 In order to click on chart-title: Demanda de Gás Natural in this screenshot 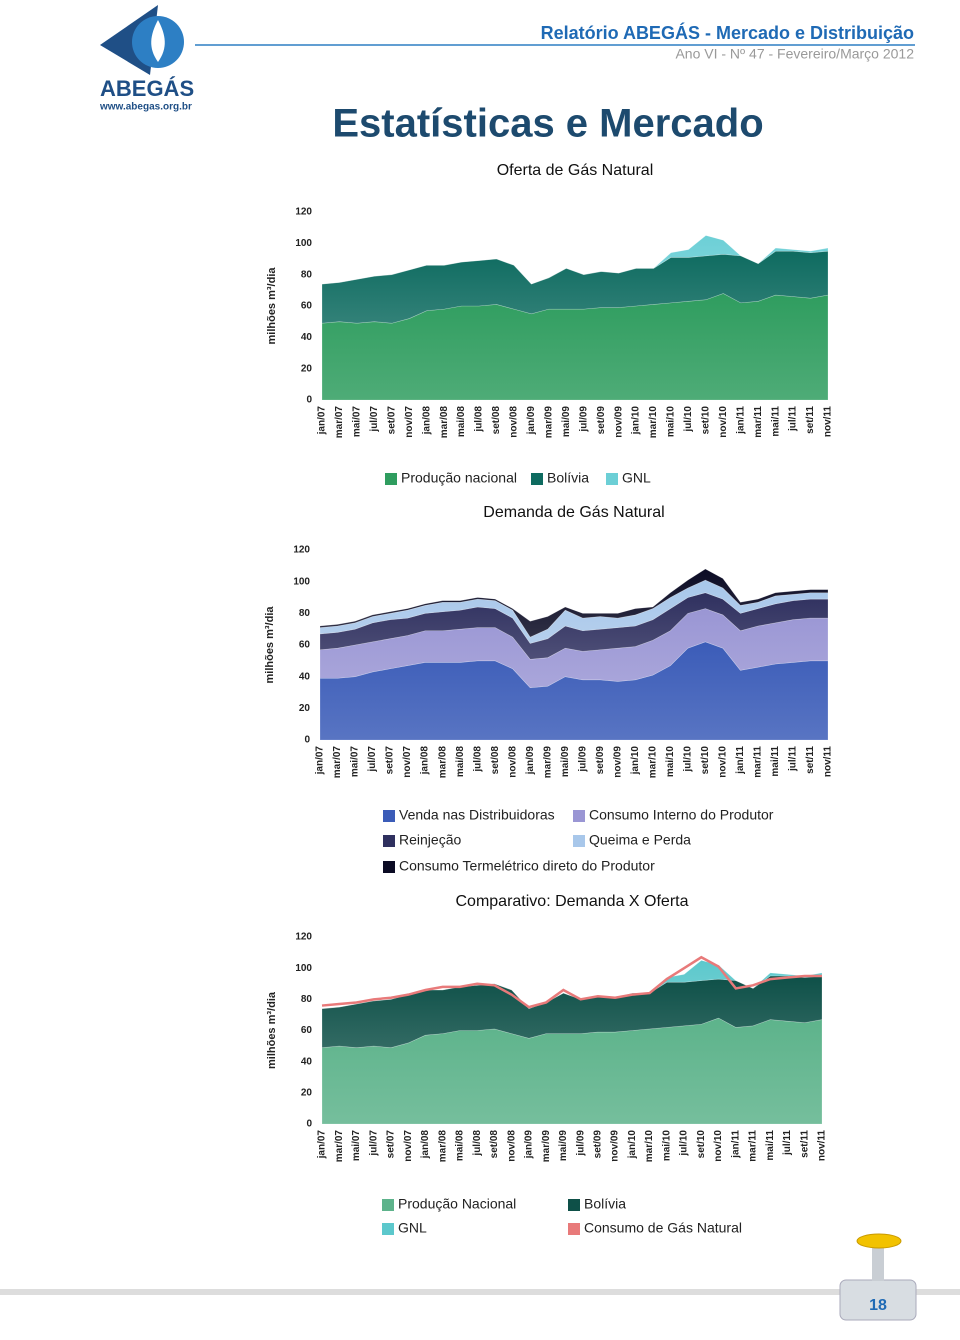, I will do `click(573, 512)`.